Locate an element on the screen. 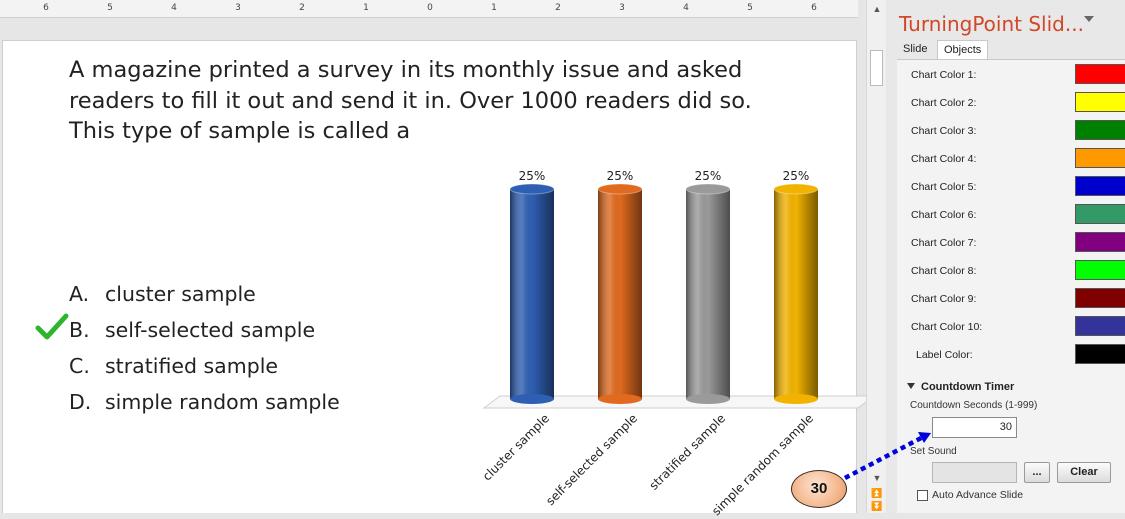  chart-color-label: Chart Color 5: is located at coordinates (944, 187).